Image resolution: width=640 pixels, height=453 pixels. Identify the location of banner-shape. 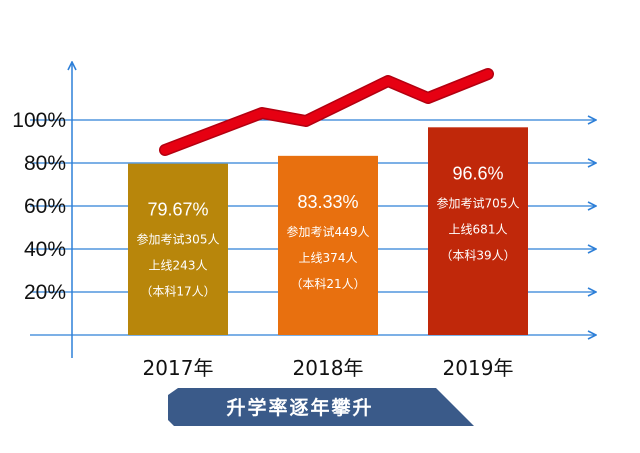
(321, 407).